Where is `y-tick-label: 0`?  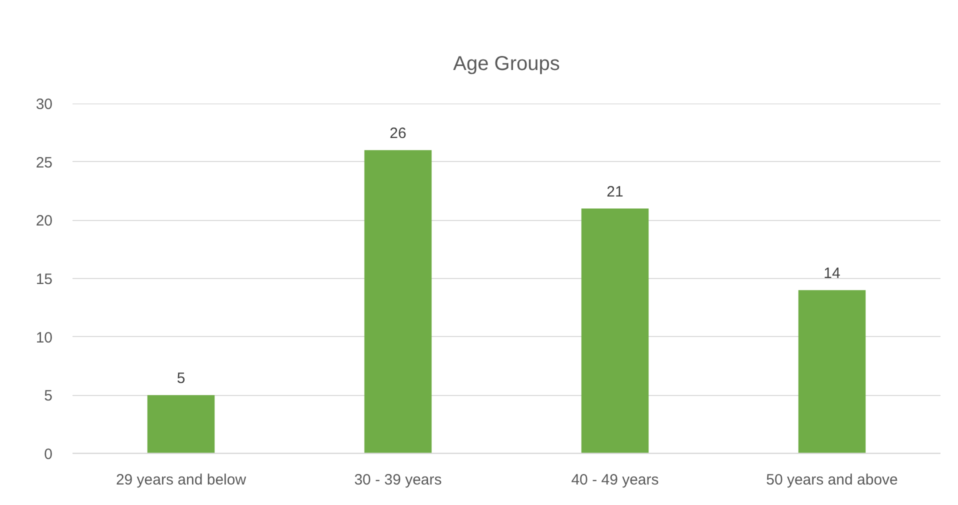
y-tick-label: 0 is located at coordinates (48, 454).